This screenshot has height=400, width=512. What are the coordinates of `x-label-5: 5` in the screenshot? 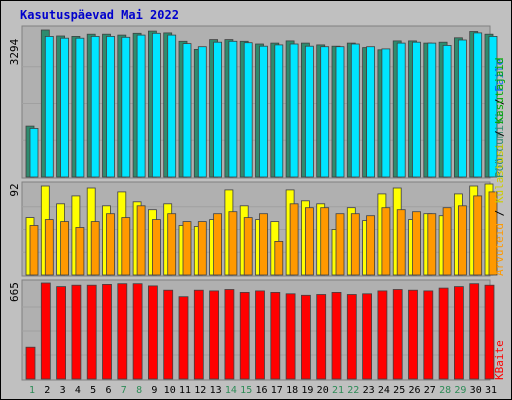 It's located at (93, 390).